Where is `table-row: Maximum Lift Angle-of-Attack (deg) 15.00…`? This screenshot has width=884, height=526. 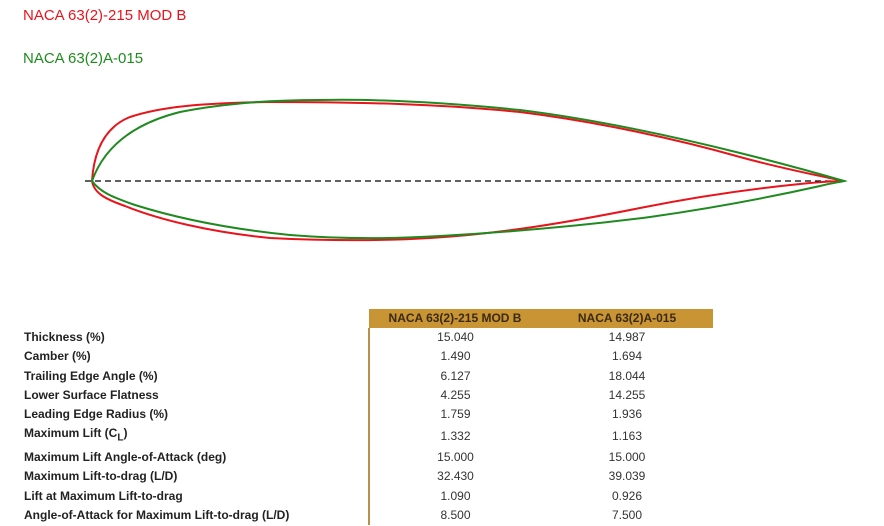
table-row: Maximum Lift Angle-of-Attack (deg) 15.00… is located at coordinates (366, 457).